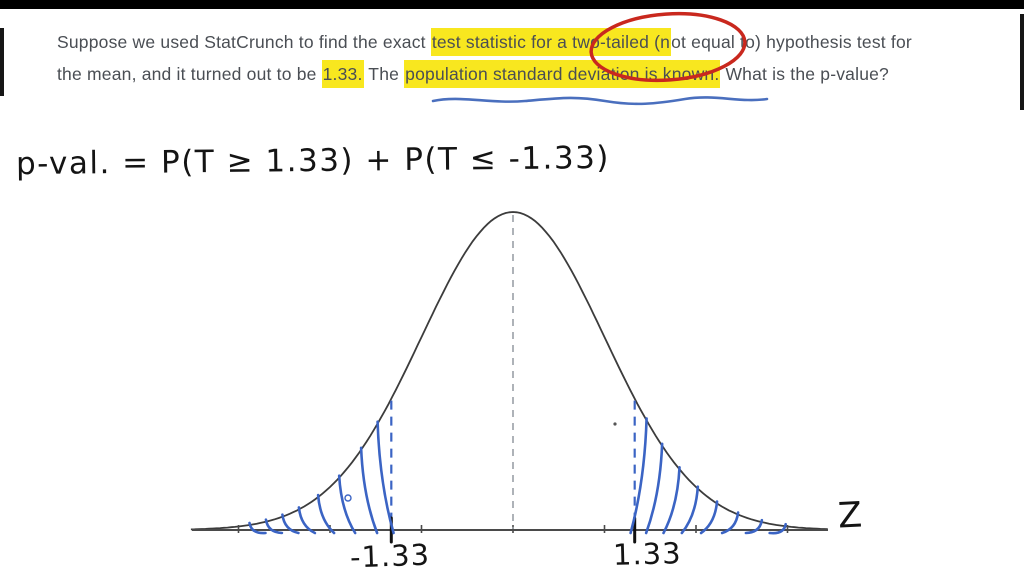 Image resolution: width=1024 pixels, height=576 pixels. What do you see at coordinates (313, 161) in the screenshot?
I see `pvalue-equation: p-val. = P(T ≥ 1.33) + P(T ≤ -1.33)` at bounding box center [313, 161].